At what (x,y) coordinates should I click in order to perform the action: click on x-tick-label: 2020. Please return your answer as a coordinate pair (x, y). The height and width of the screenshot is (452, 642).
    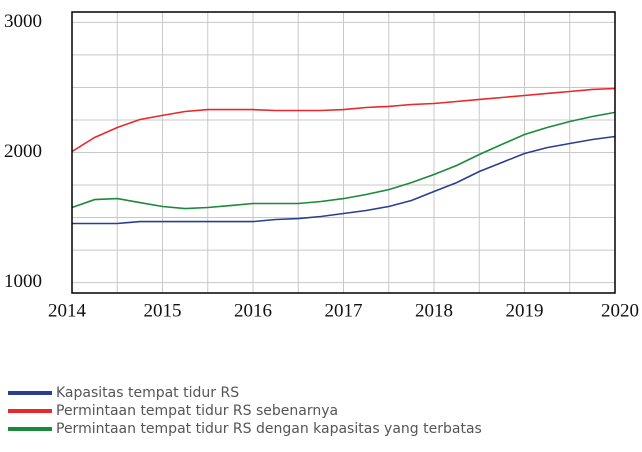
    Looking at the image, I should click on (620, 310).